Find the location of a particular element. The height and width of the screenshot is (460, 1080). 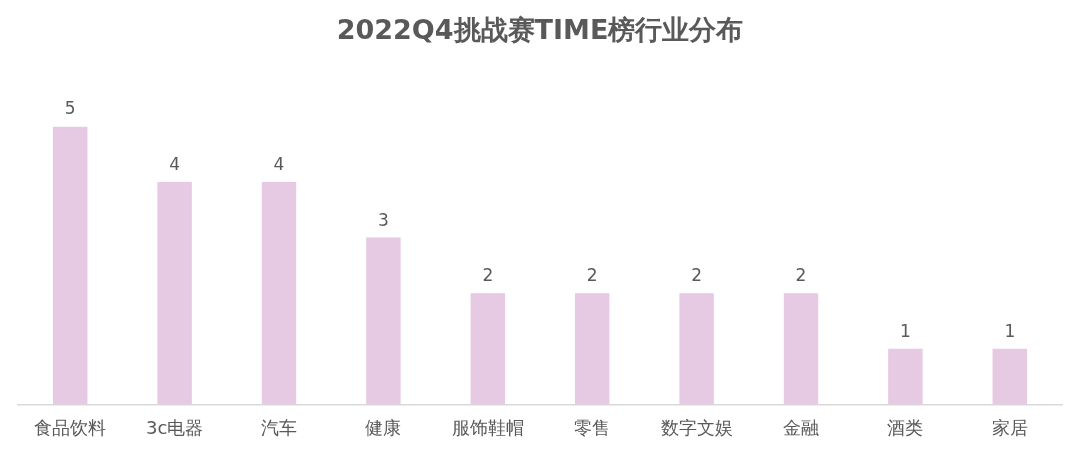

x-tick-label: 健康 is located at coordinates (383, 427).